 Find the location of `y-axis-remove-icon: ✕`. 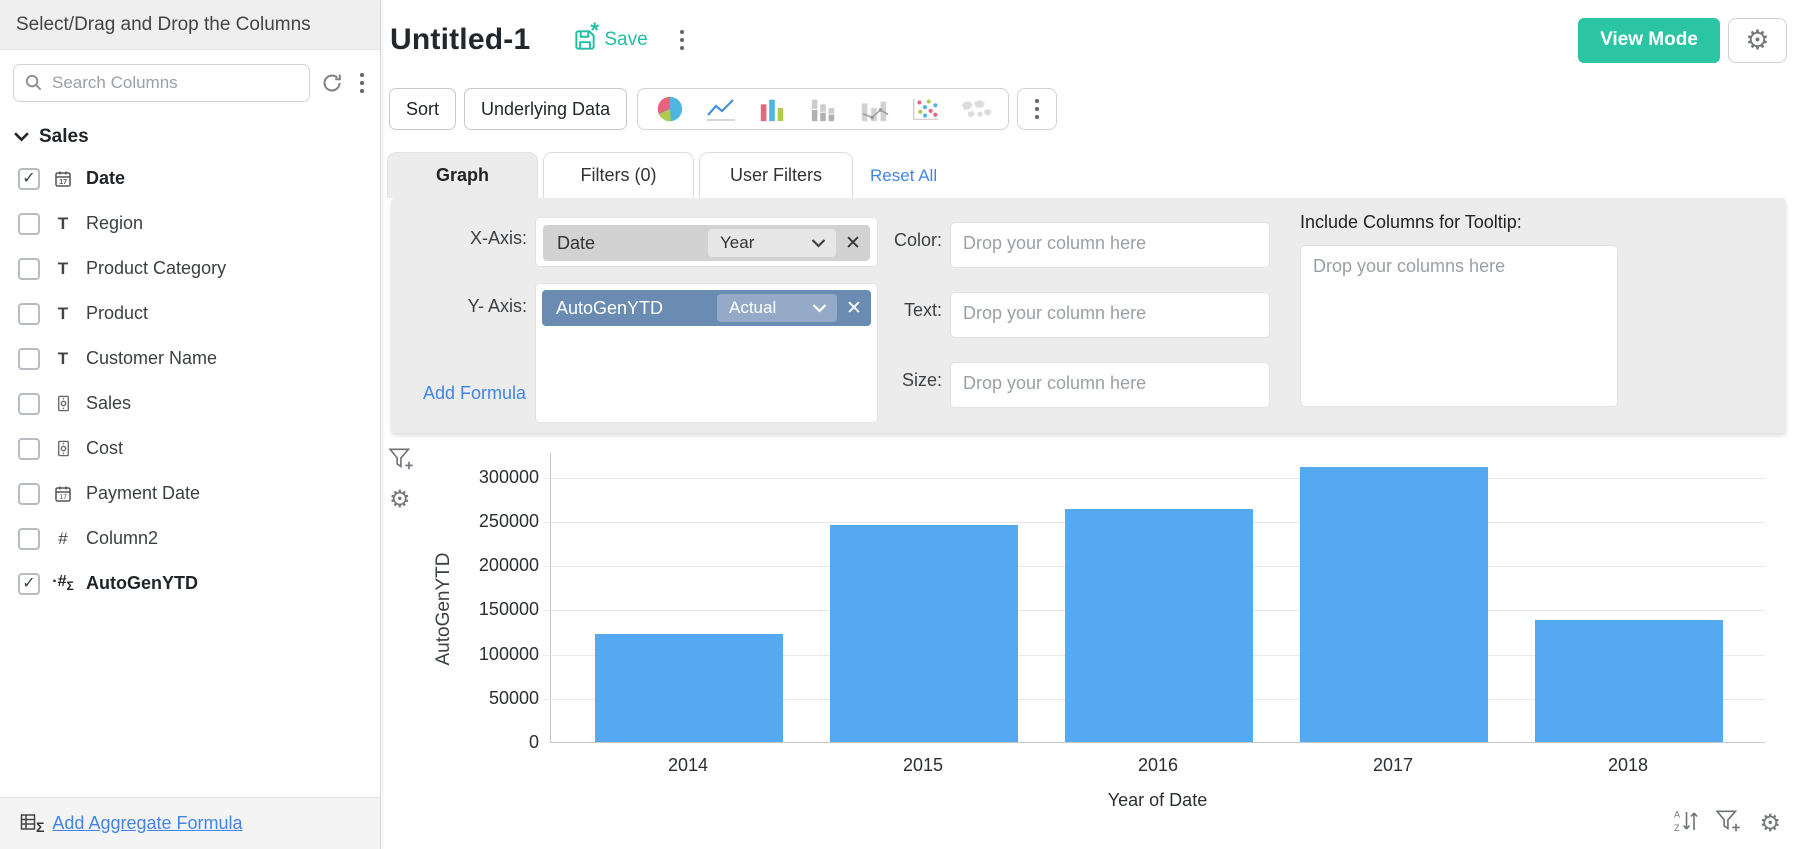

y-axis-remove-icon: ✕ is located at coordinates (854, 308).